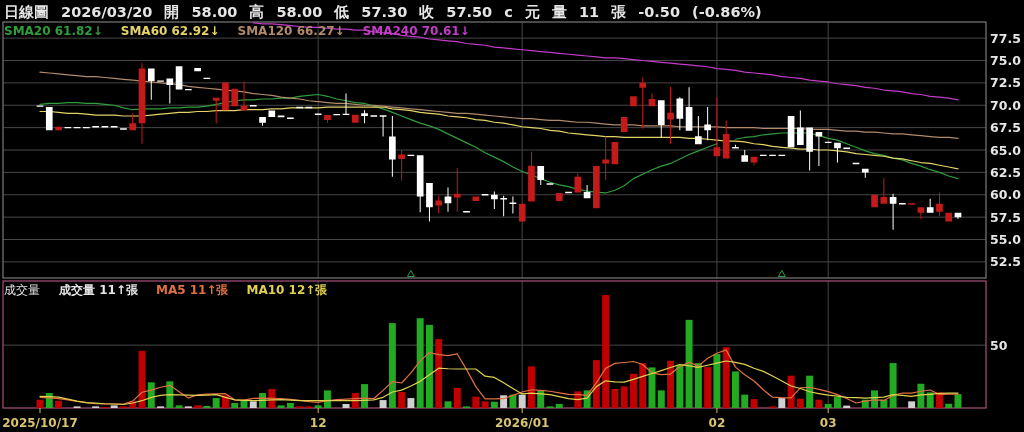 The image size is (1024, 432). What do you see at coordinates (1006, 60) in the screenshot?
I see `y-tick-label: 75.0` at bounding box center [1006, 60].